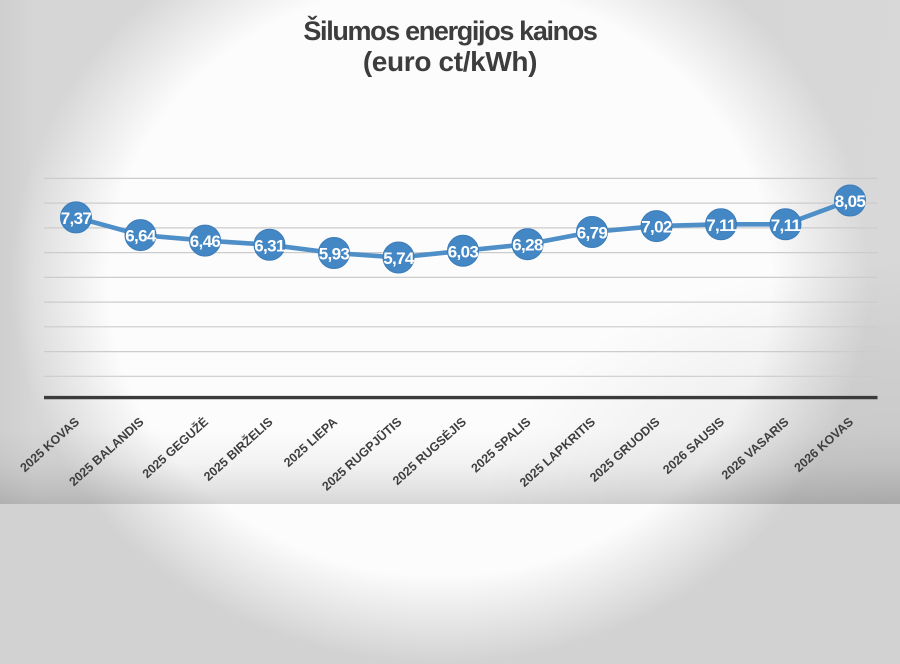  What do you see at coordinates (463, 251) in the screenshot?
I see `svg-text: 6,03` at bounding box center [463, 251].